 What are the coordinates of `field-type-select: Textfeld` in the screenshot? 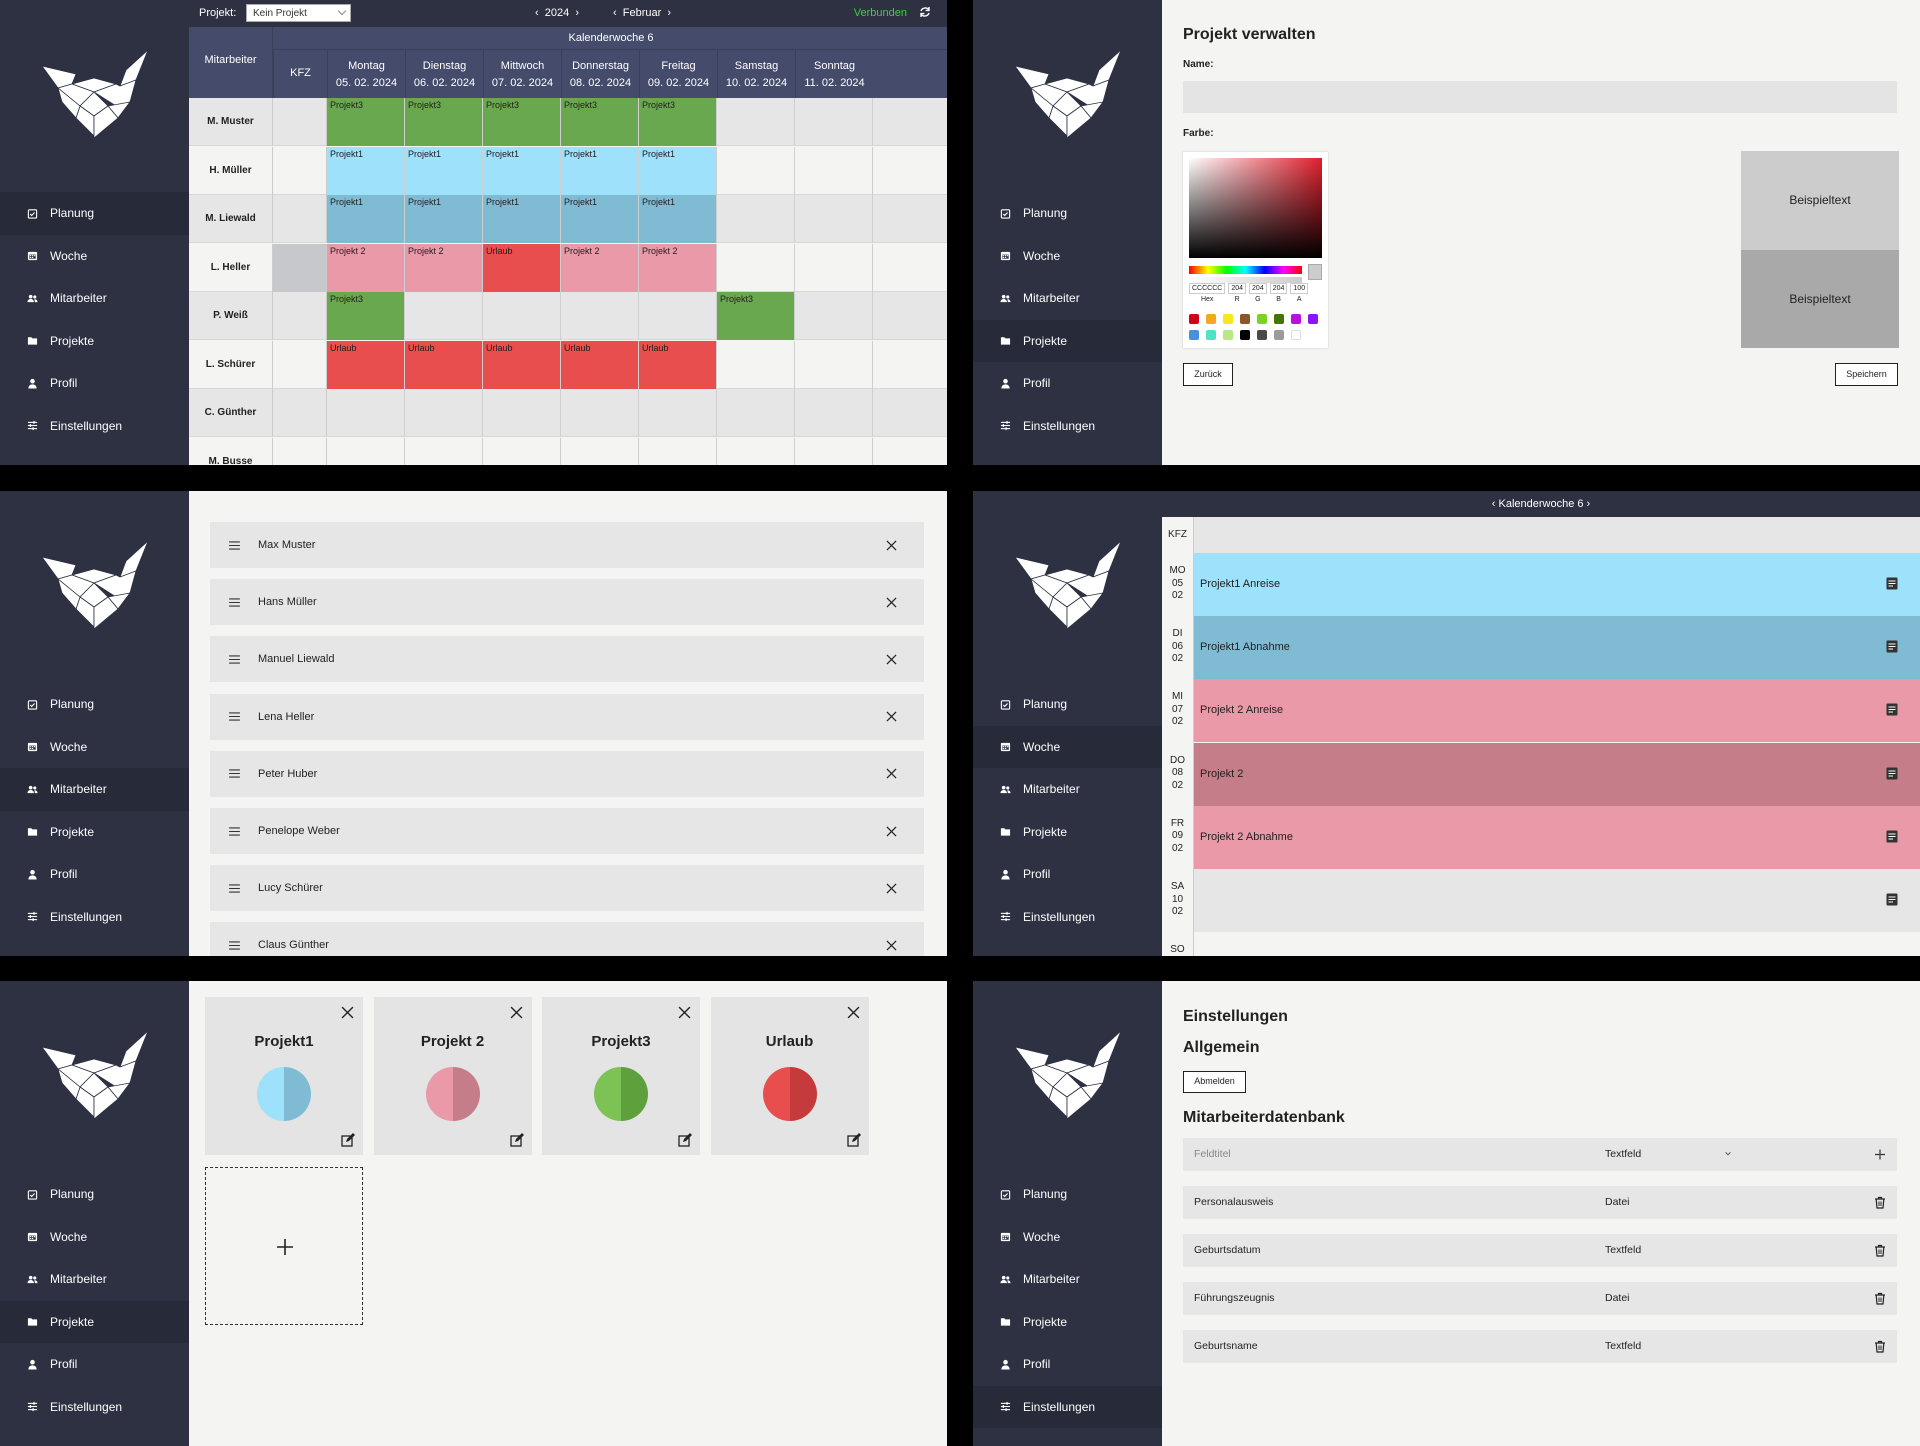 It's located at (1668, 1154).